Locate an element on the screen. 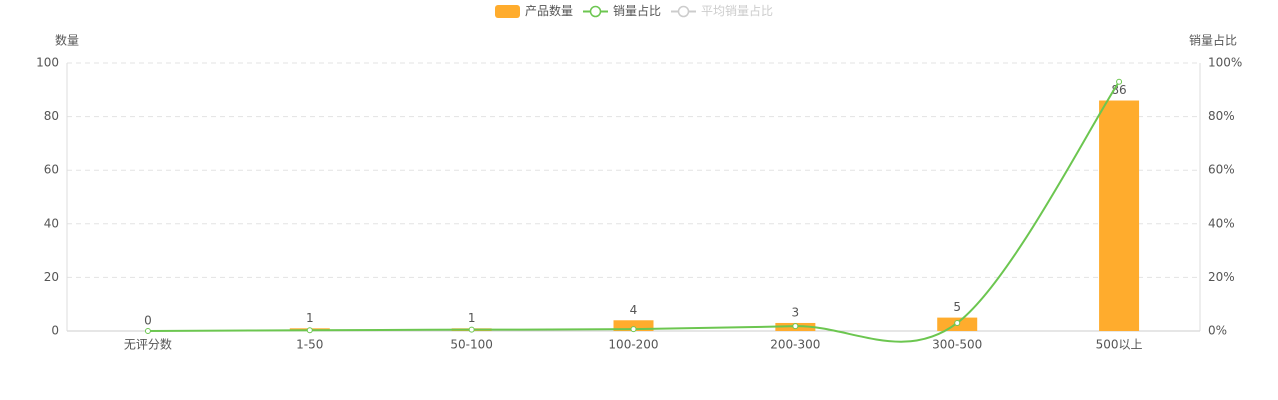 This screenshot has height=400, width=1278. y2-tick-label: 80% is located at coordinates (1221, 116).